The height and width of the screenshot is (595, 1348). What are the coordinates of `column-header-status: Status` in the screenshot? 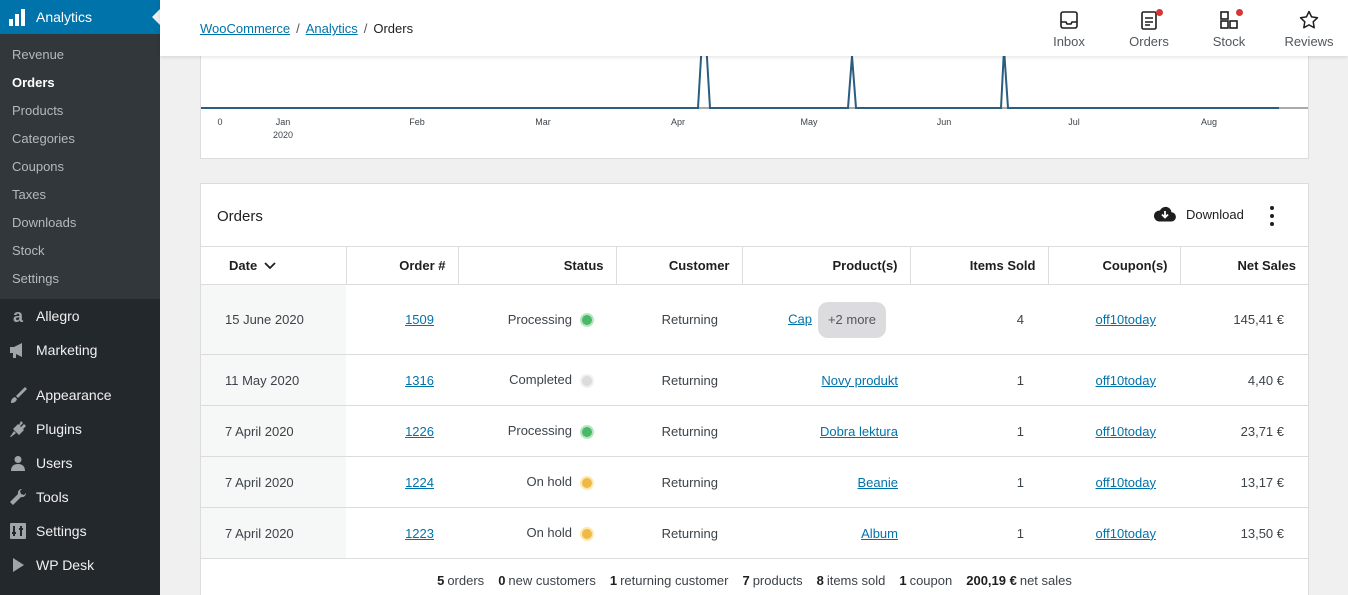 It's located at (537, 265).